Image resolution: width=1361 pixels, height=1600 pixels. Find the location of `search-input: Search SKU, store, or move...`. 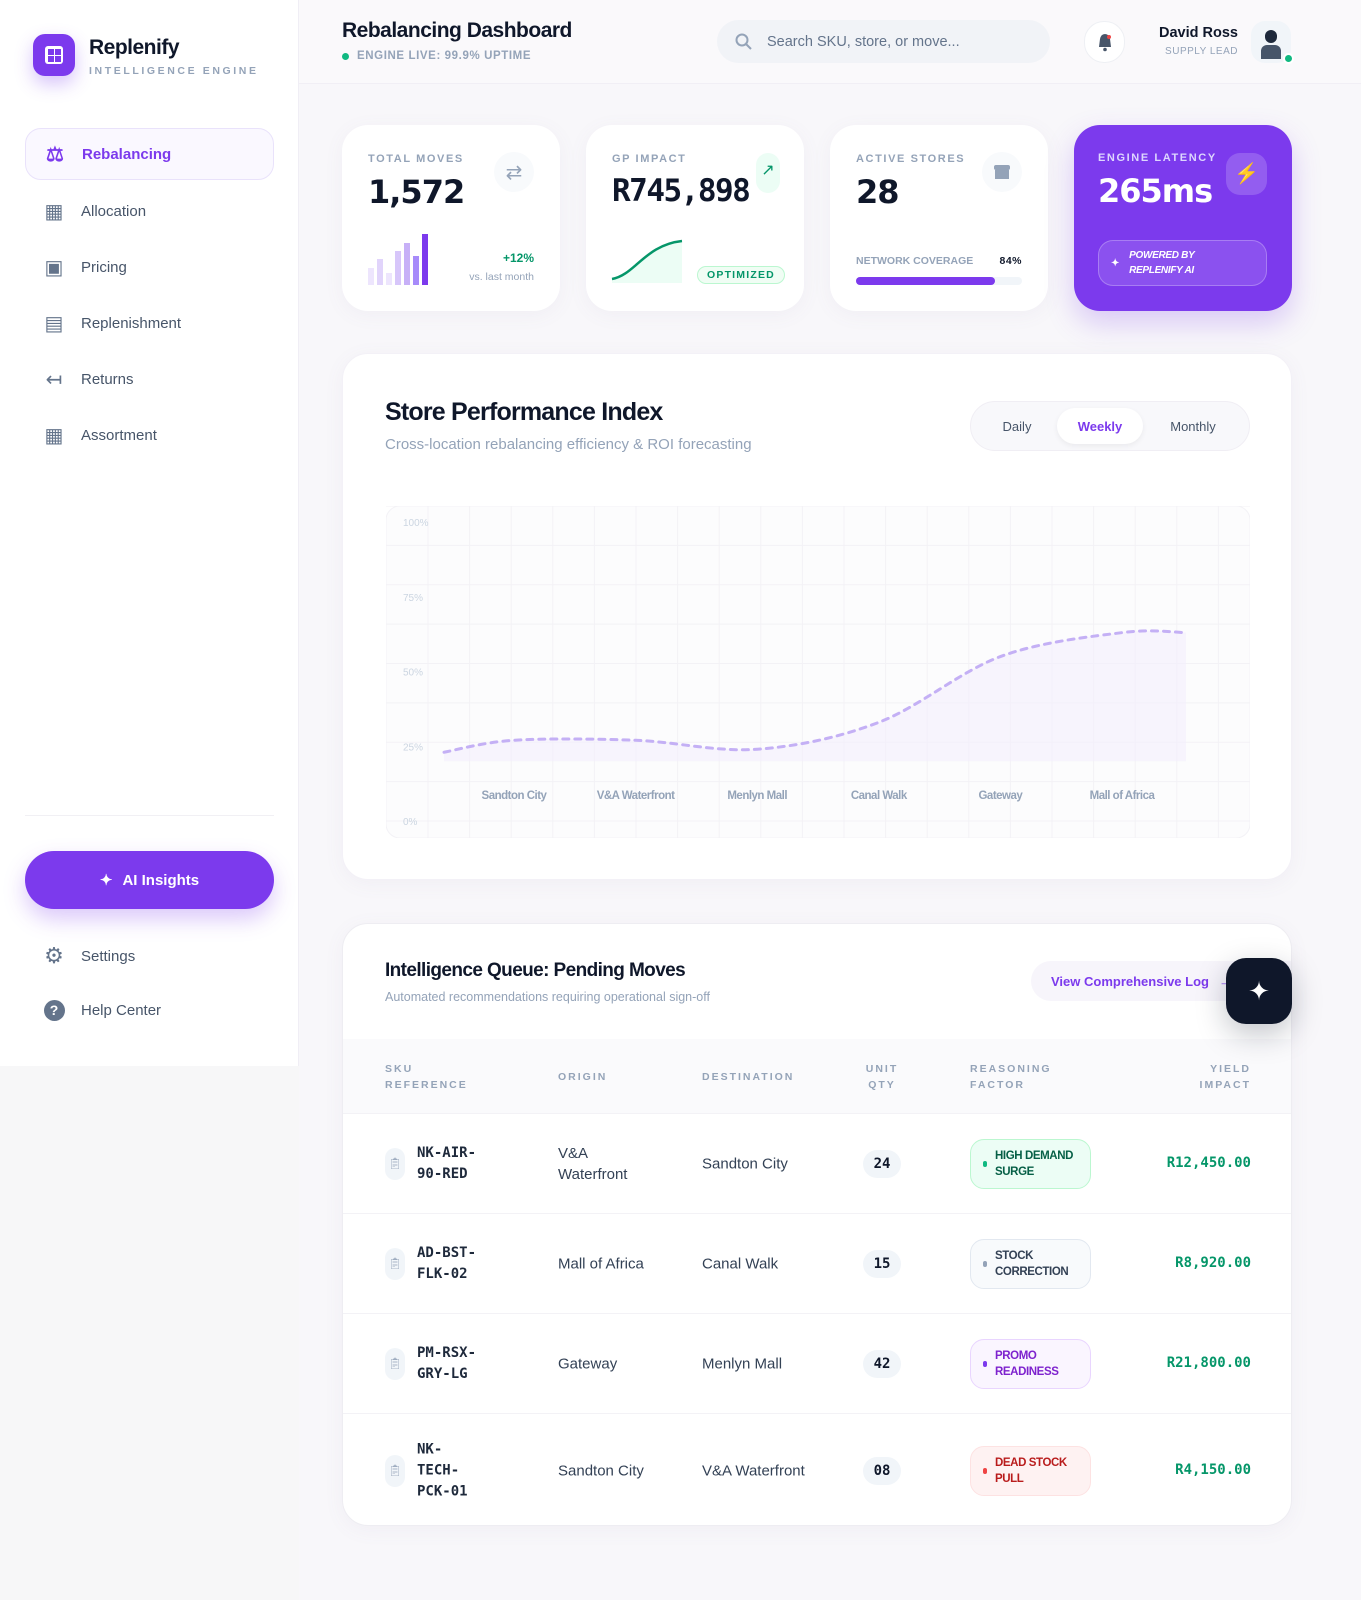

search-input: Search SKU, store, or move... is located at coordinates (883, 41).